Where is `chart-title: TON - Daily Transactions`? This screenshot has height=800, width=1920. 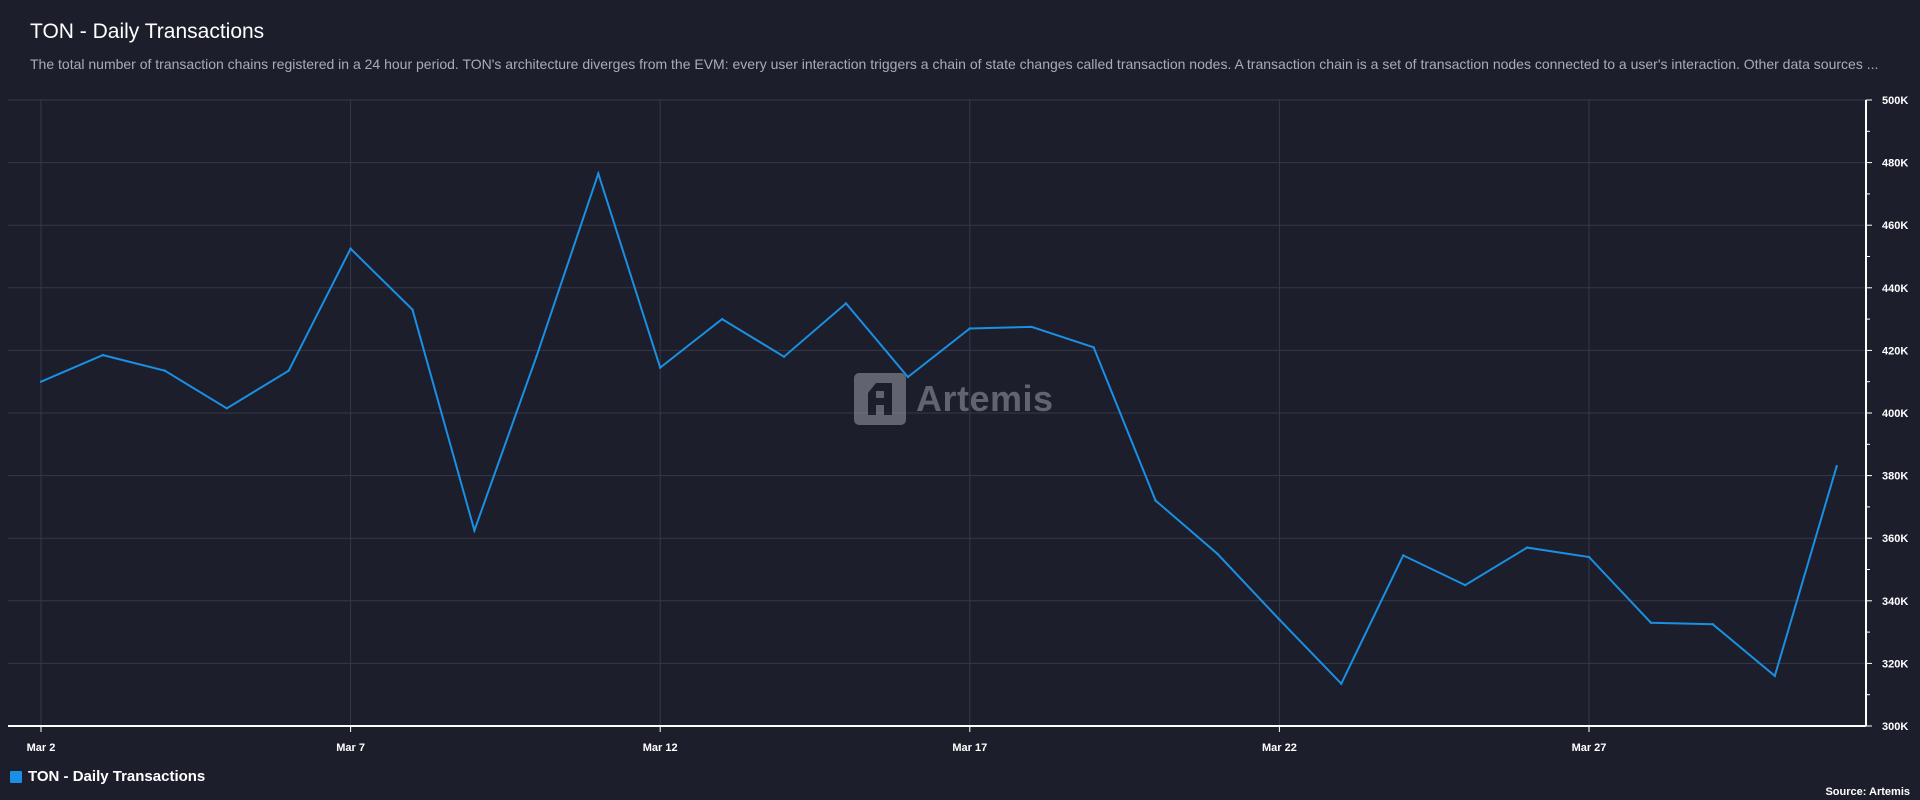 chart-title: TON - Daily Transactions is located at coordinates (147, 31).